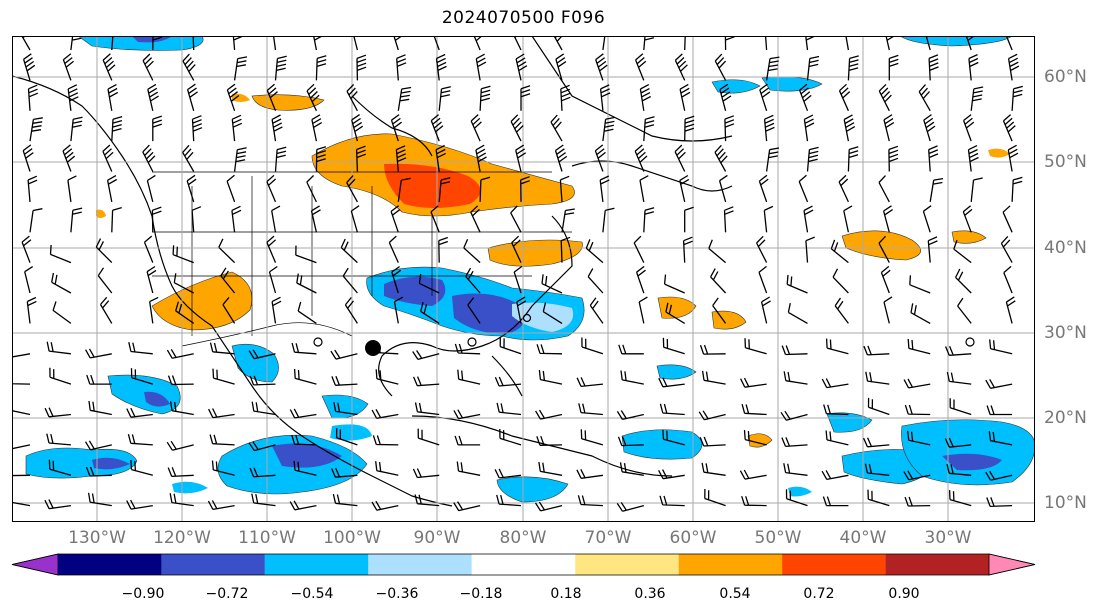 This screenshot has width=1105, height=615. What do you see at coordinates (650, 594) in the screenshot?
I see `colorbar-tick-7: 0.36` at bounding box center [650, 594].